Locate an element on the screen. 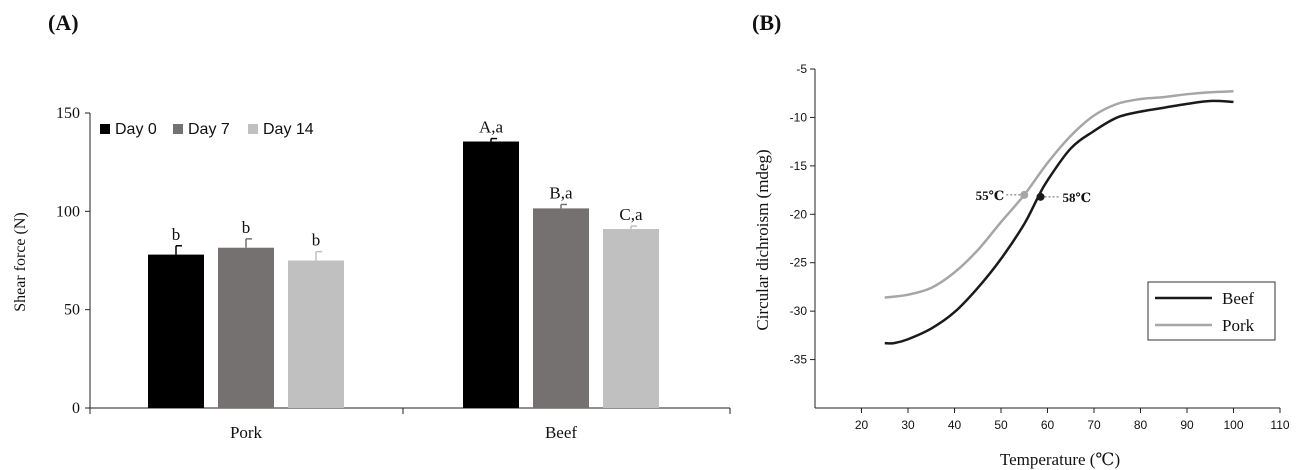 Image resolution: width=1306 pixels, height=470 pixels. line-x-tick-label: 60 is located at coordinates (1048, 425).